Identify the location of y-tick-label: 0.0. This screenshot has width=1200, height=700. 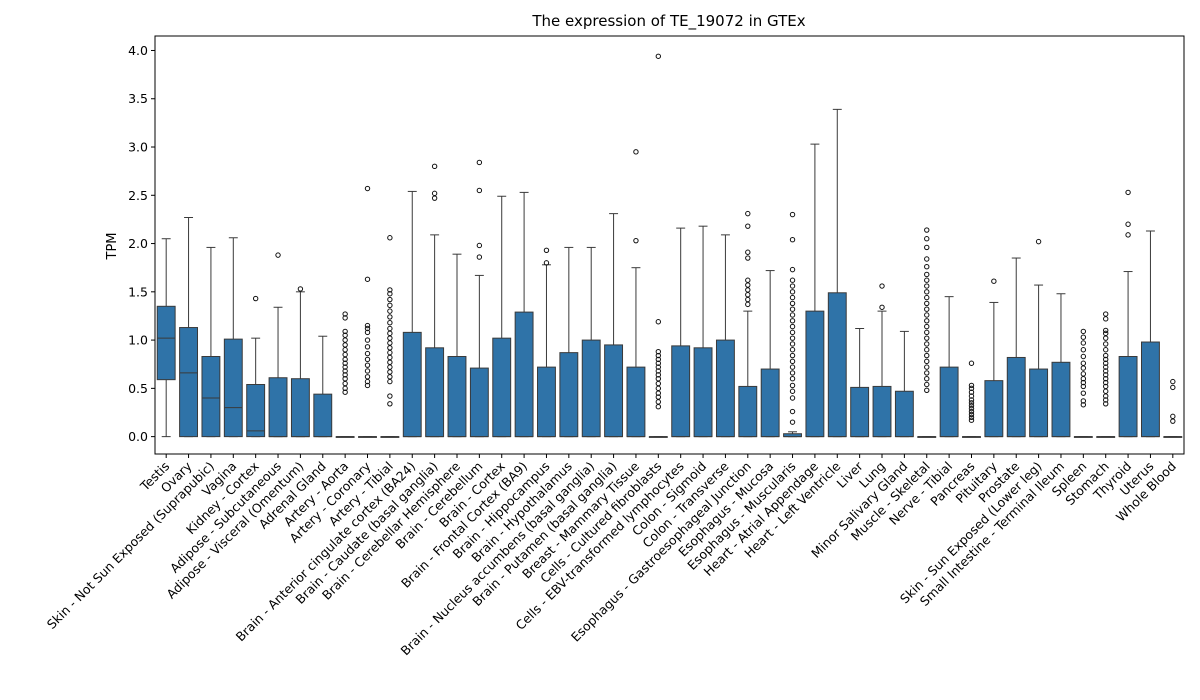
(138, 436).